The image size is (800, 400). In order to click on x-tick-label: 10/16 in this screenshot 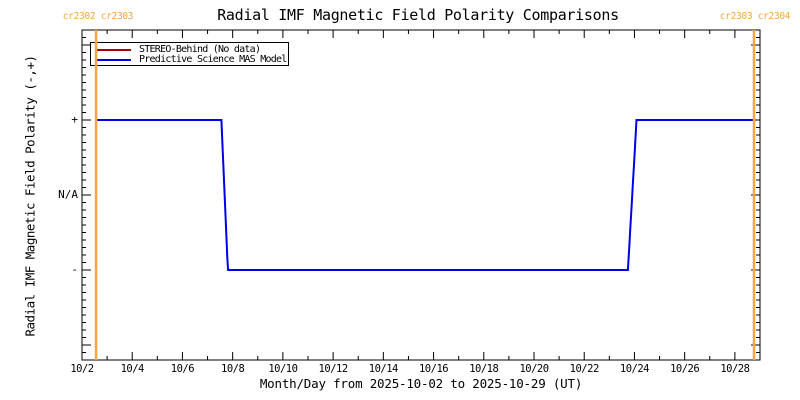, I will do `click(433, 369)`.